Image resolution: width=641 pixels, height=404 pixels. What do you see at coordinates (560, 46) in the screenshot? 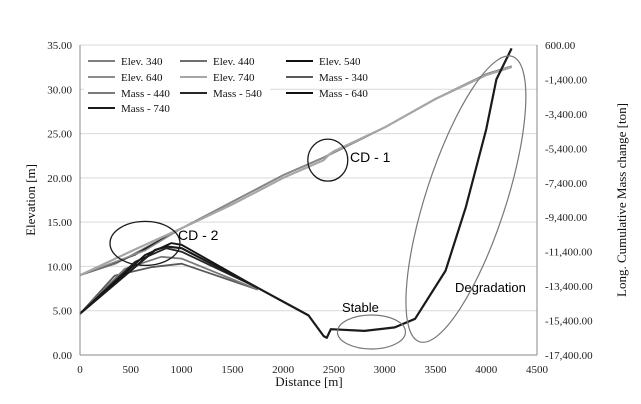
I see `y2-tick-label: 600.00` at bounding box center [560, 46].